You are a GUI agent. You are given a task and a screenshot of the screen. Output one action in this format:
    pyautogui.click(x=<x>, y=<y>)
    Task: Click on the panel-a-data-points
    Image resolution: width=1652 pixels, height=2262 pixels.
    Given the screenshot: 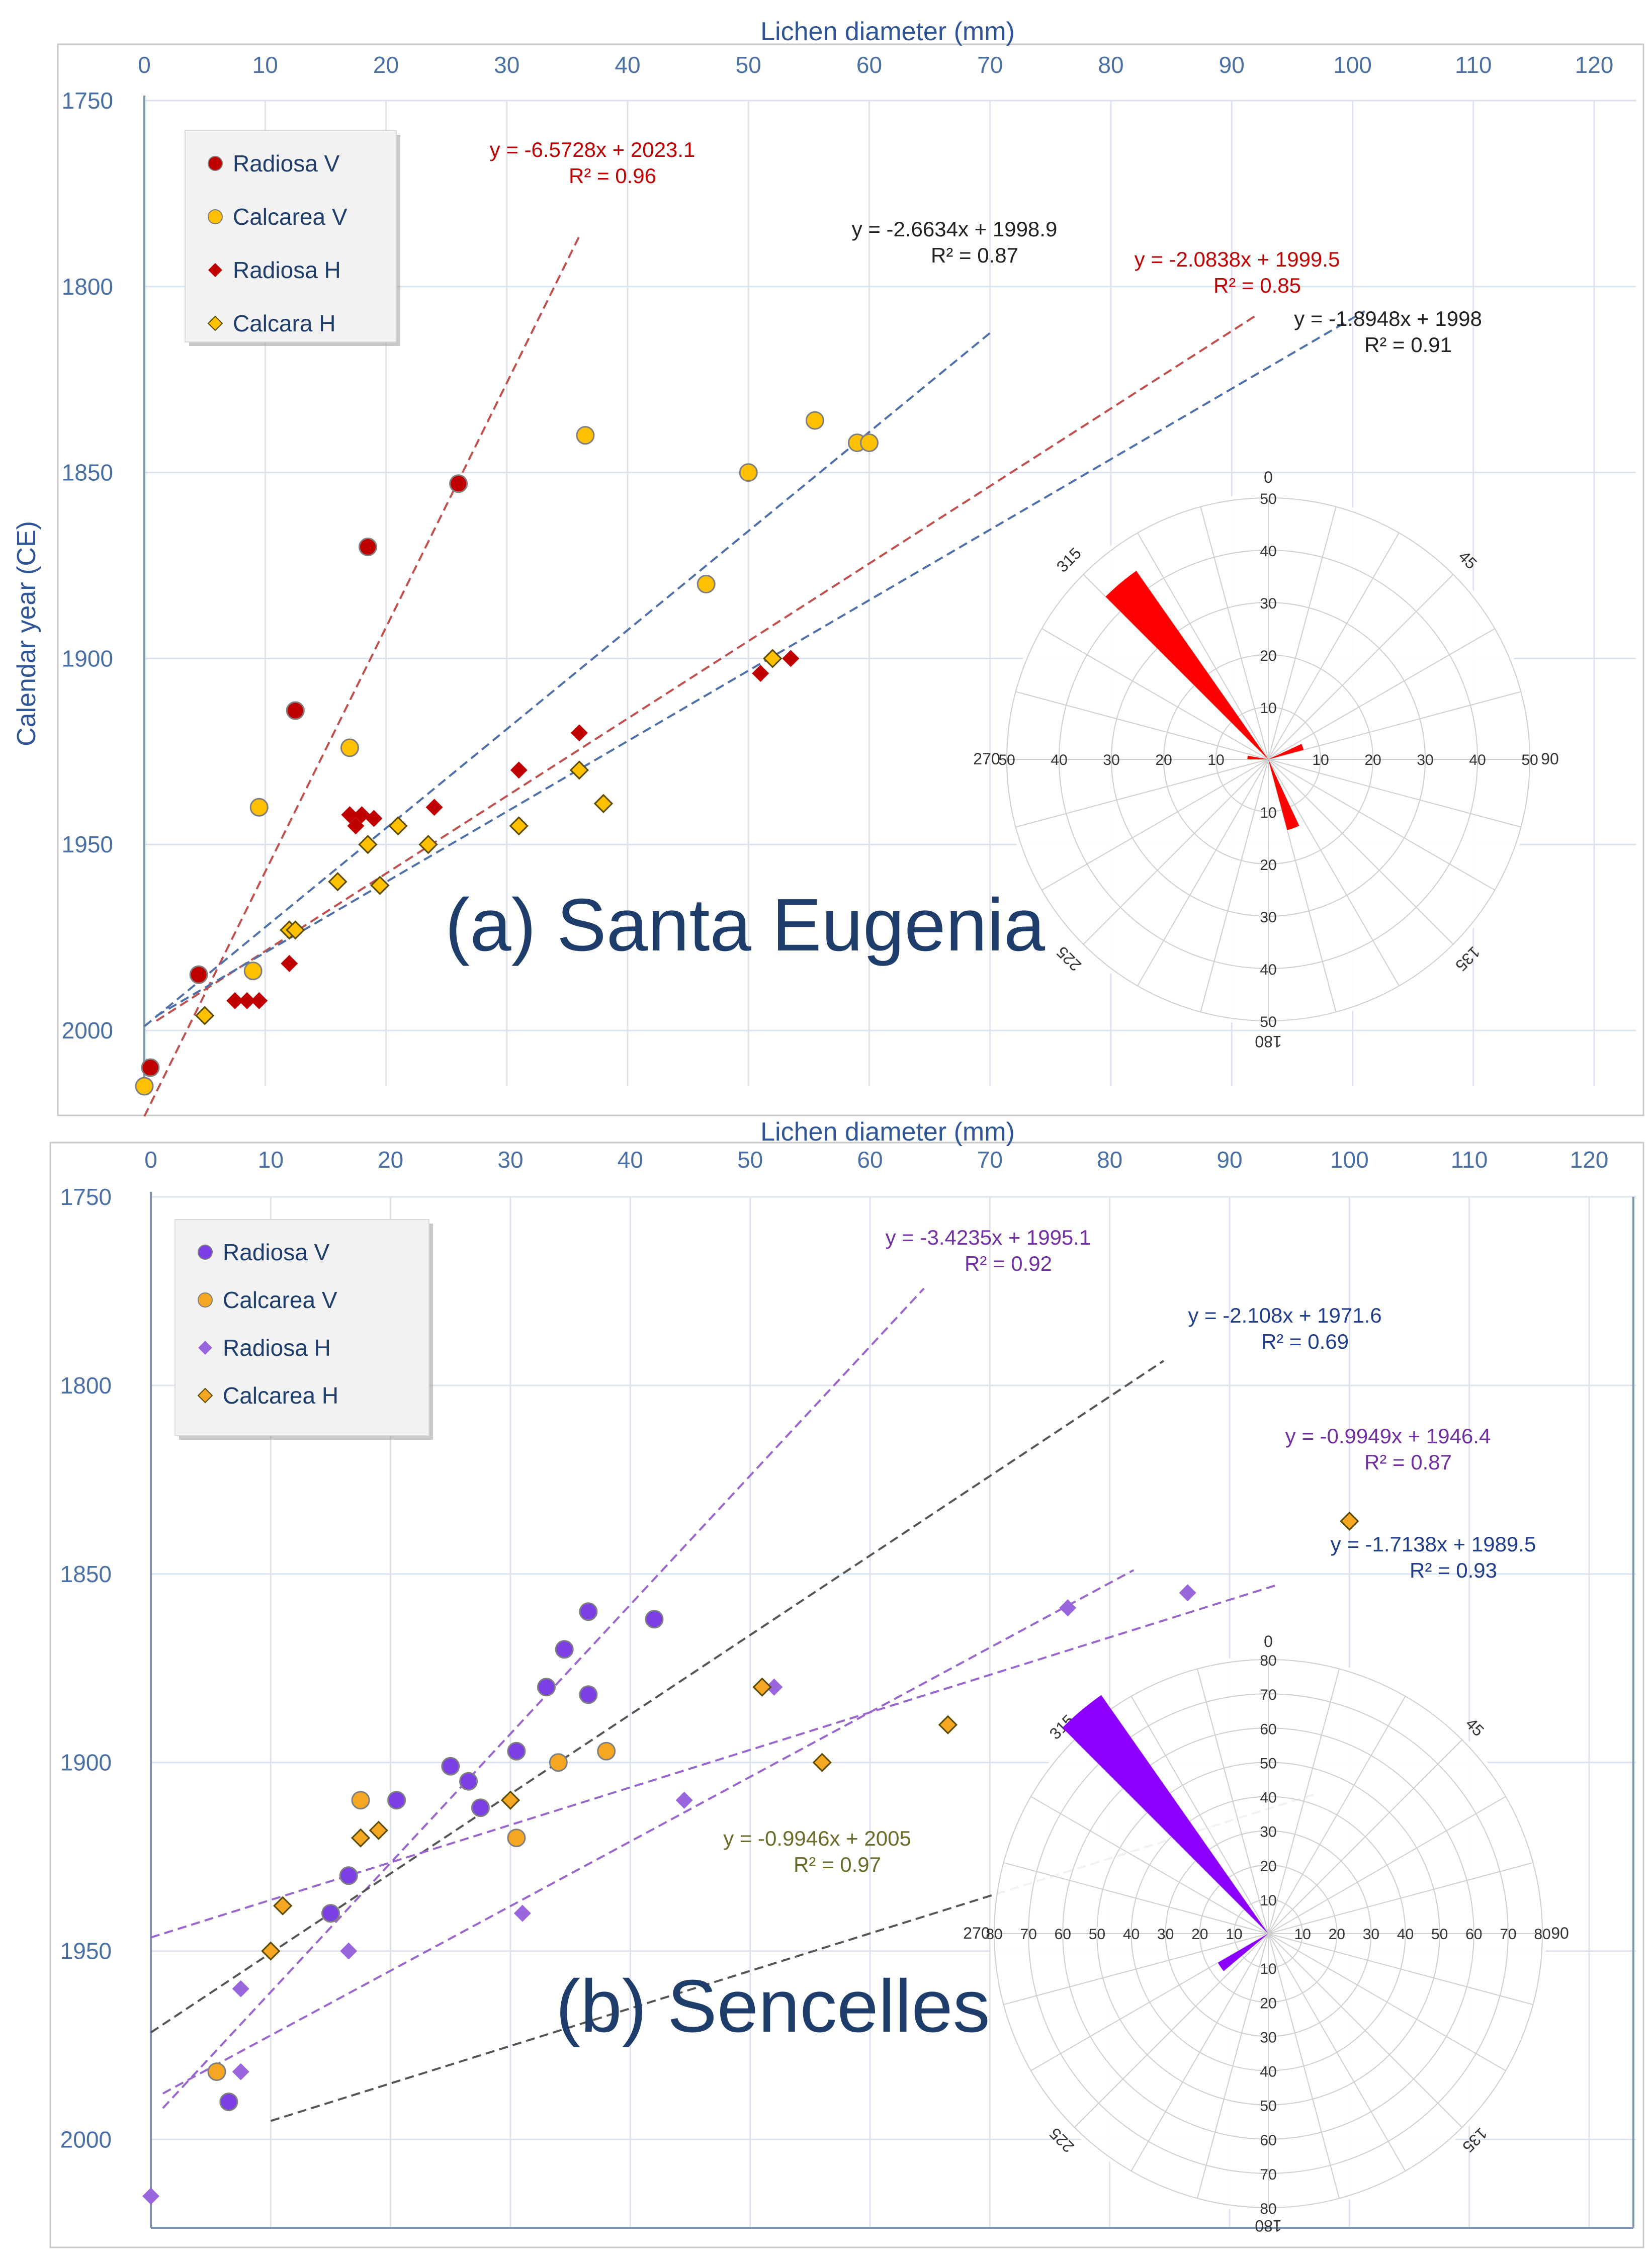 What is the action you would take?
    pyautogui.click(x=507, y=753)
    